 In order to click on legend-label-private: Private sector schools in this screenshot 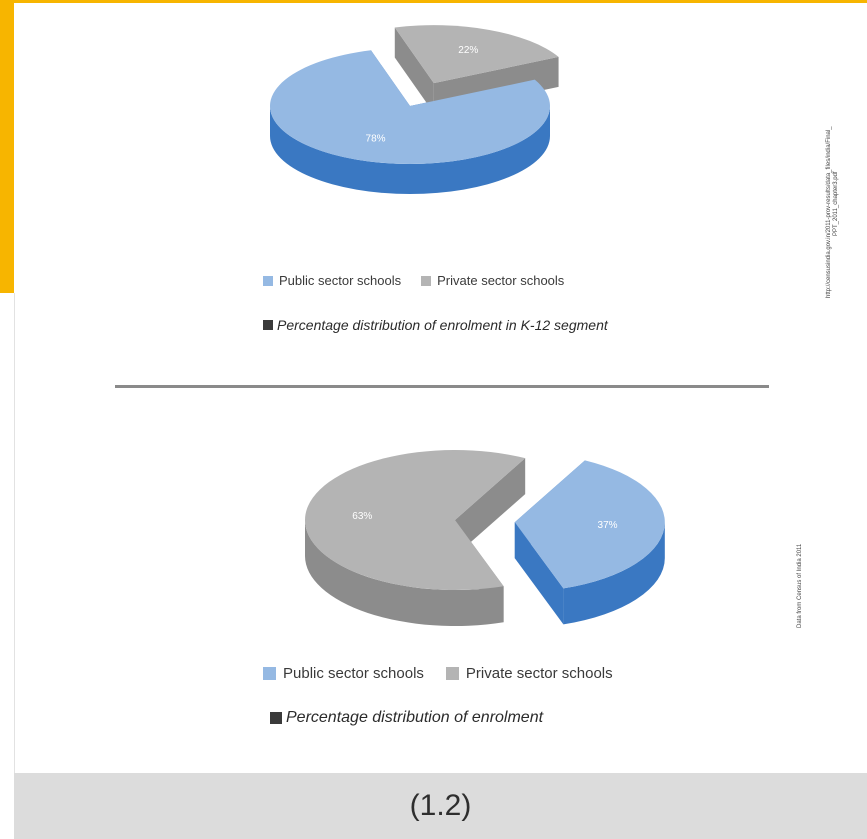, I will do `click(501, 280)`.